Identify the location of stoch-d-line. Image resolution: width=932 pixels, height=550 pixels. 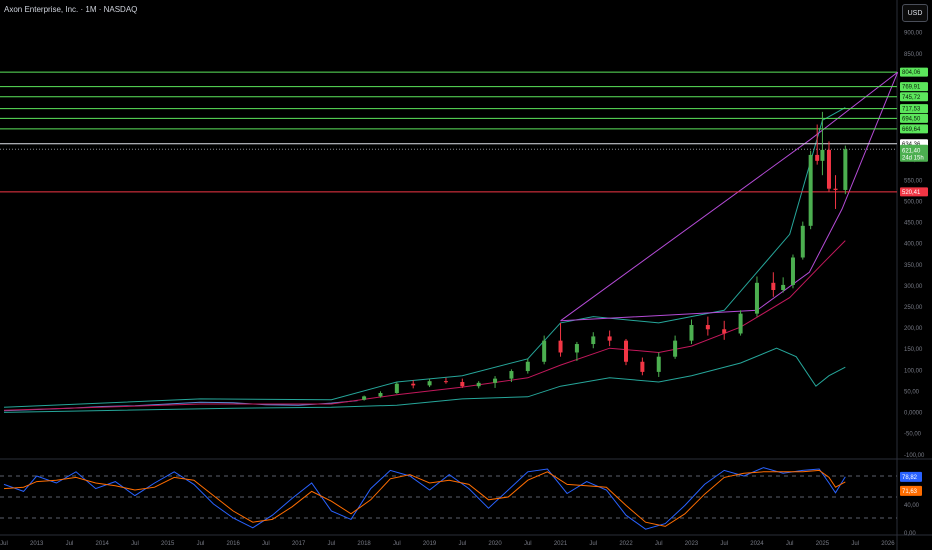
(424, 498).